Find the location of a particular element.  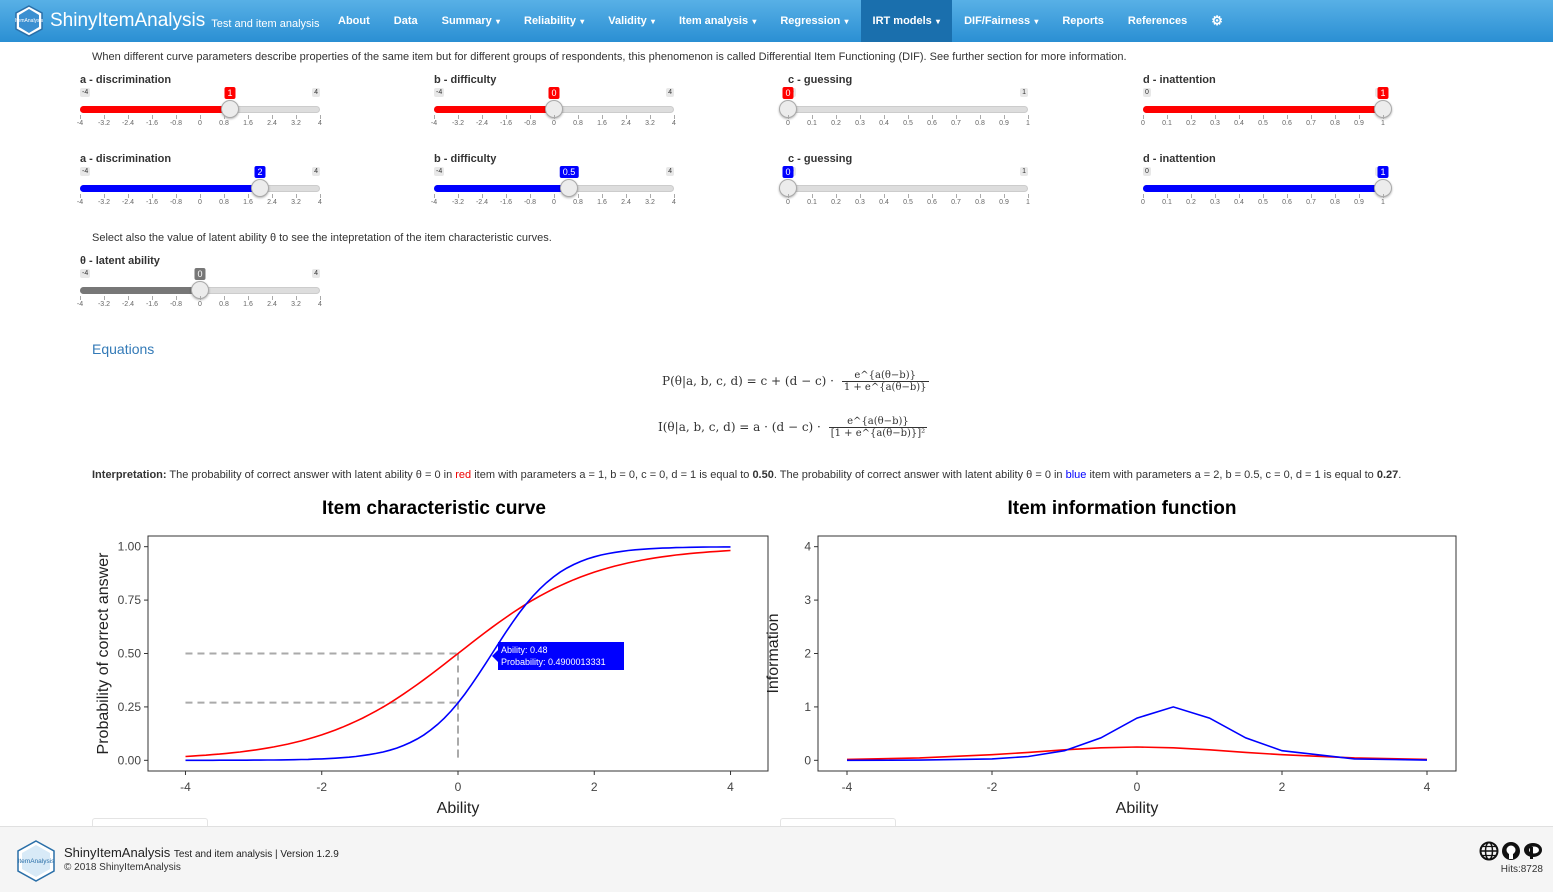

slider-min-label: -4 is located at coordinates (85, 92).